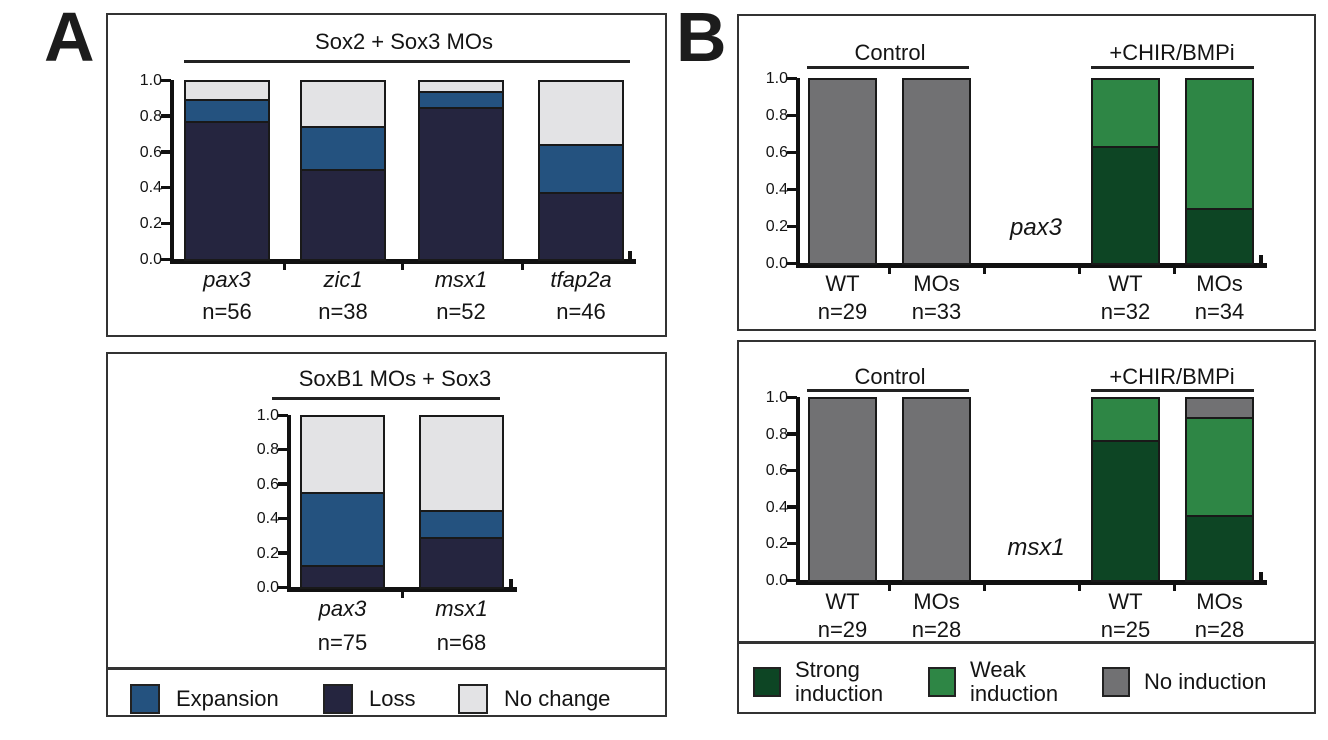  What do you see at coordinates (342, 642) in the screenshot?
I see `n-count-label: n=75` at bounding box center [342, 642].